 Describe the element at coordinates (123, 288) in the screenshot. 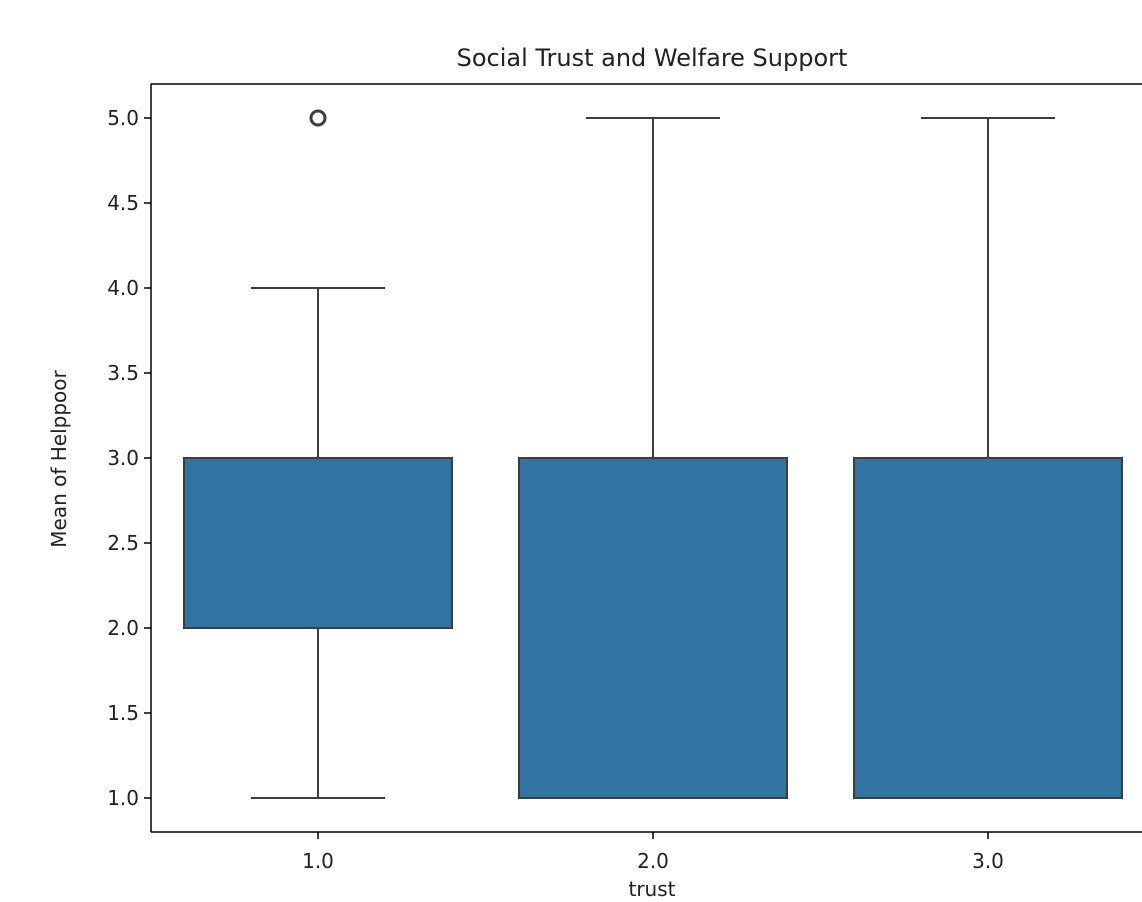

I see `y-tick-label: 4.0` at that location.